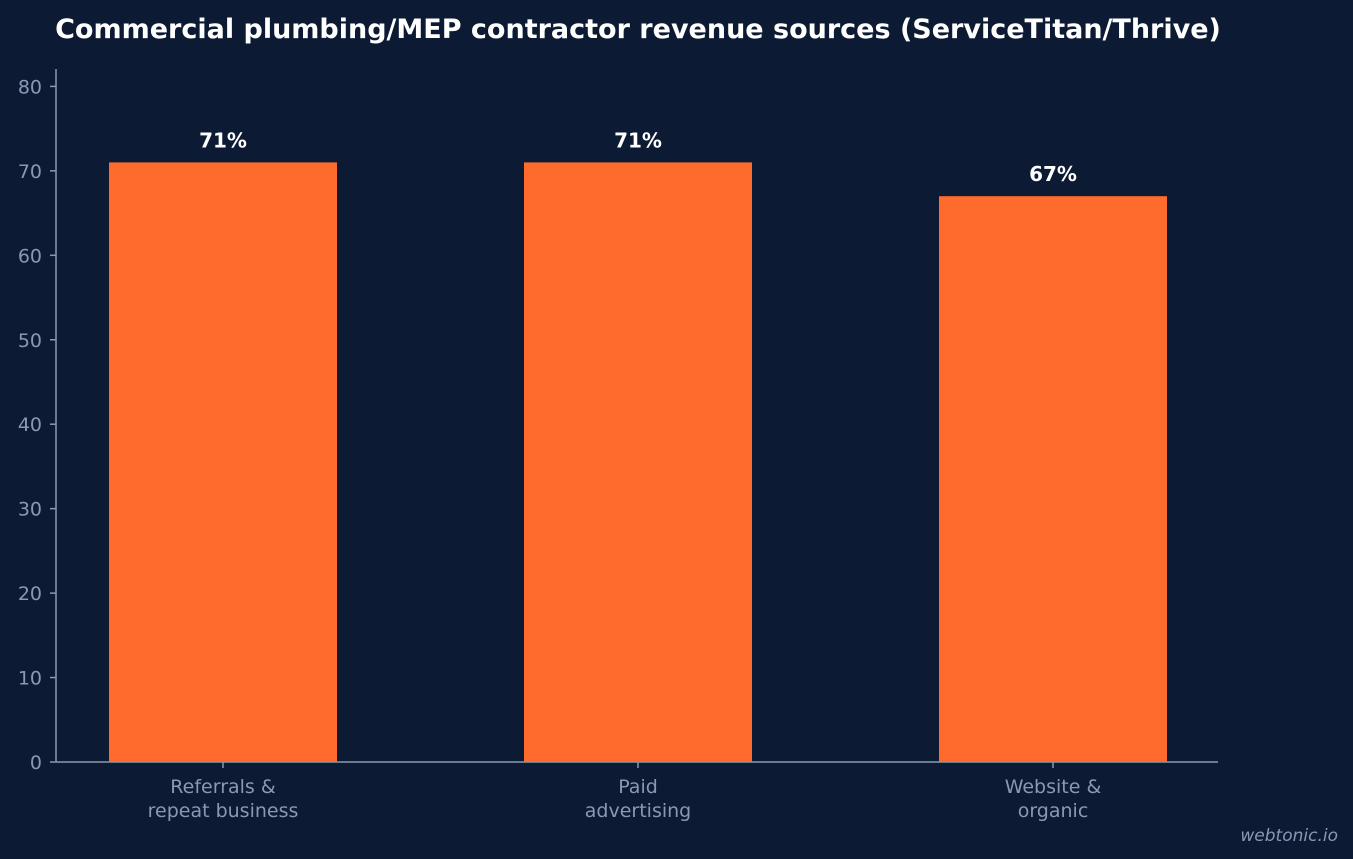  Describe the element at coordinates (30, 256) in the screenshot. I see `y-tick-label: 60` at that location.